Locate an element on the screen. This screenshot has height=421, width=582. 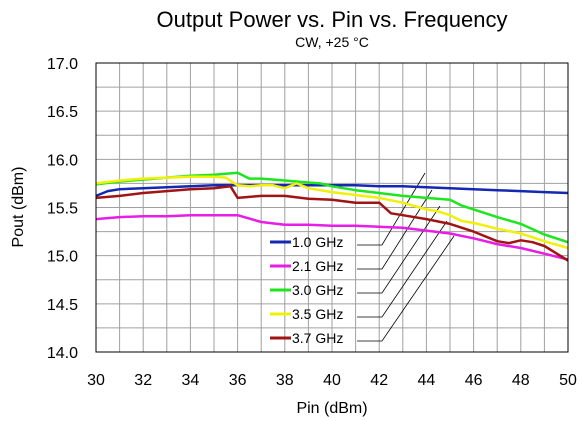
y-tick-labels: 14.0 14.5 15.0 15.5 16.0 16.5 17.0 is located at coordinates (62, 209).